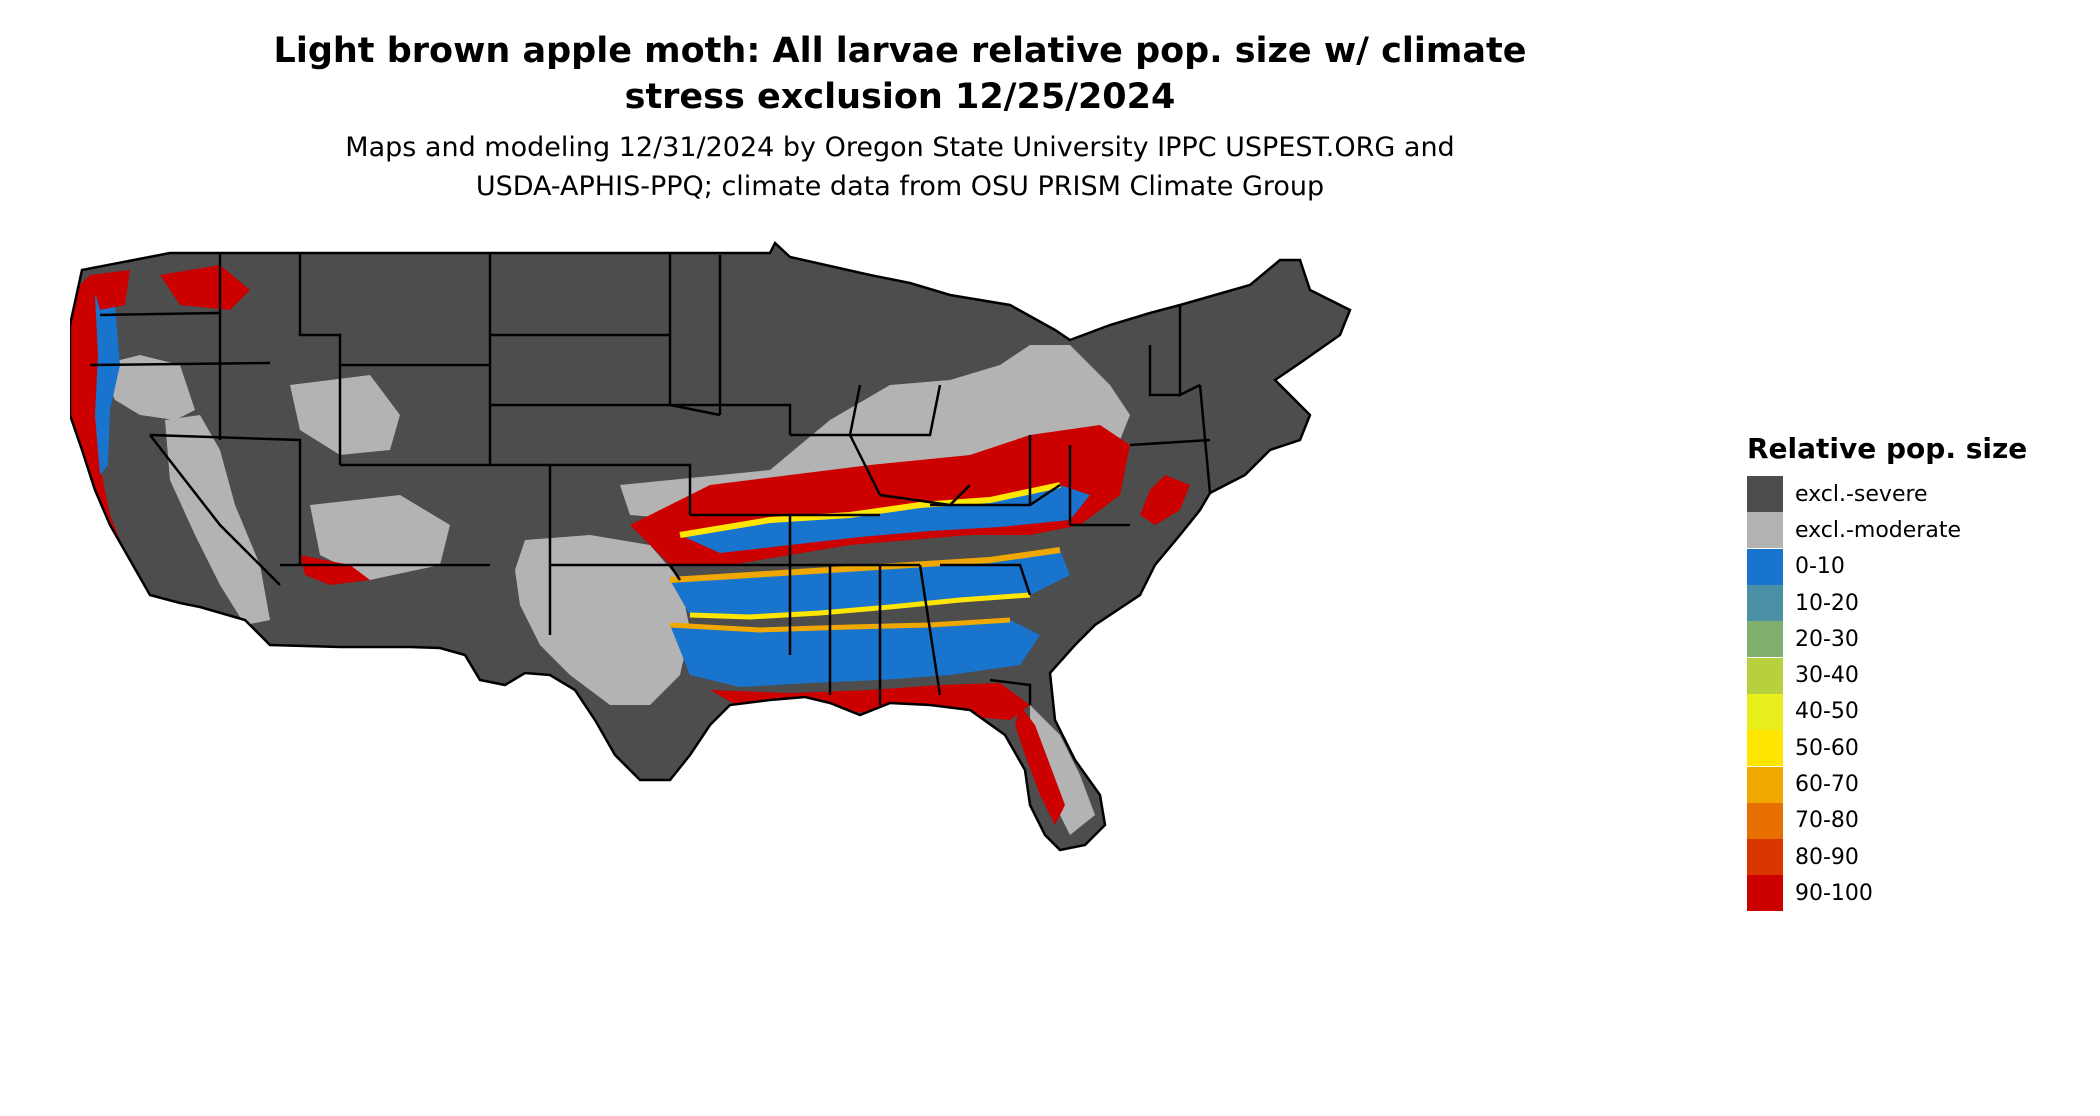  What do you see at coordinates (900, 97) in the screenshot?
I see `map-title-line2: stress exclusion 12/25/2024` at bounding box center [900, 97].